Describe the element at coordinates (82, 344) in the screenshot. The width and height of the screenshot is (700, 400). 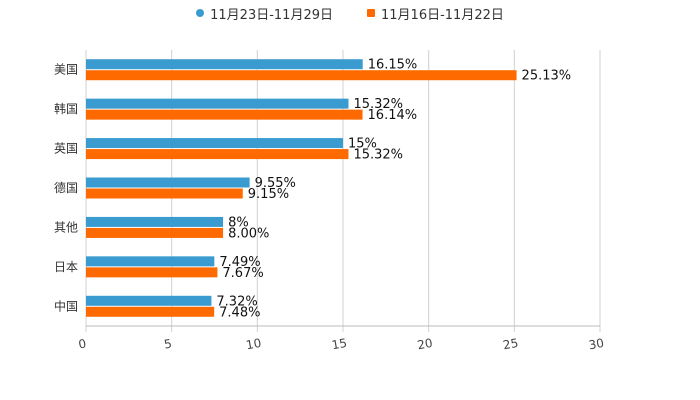
I see `x-tick-label: 0` at that location.